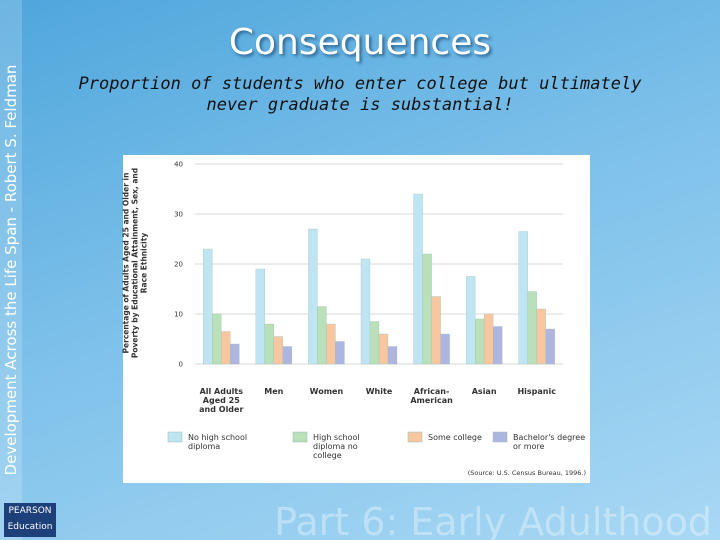  Describe the element at coordinates (484, 391) in the screenshot. I see `x-tick-label: Asian` at that location.